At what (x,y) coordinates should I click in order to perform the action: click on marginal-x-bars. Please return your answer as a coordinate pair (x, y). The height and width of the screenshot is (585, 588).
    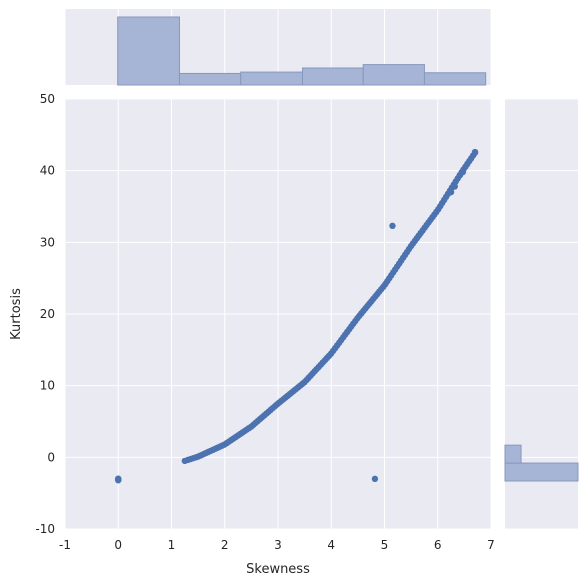
    Looking at the image, I should click on (302, 51).